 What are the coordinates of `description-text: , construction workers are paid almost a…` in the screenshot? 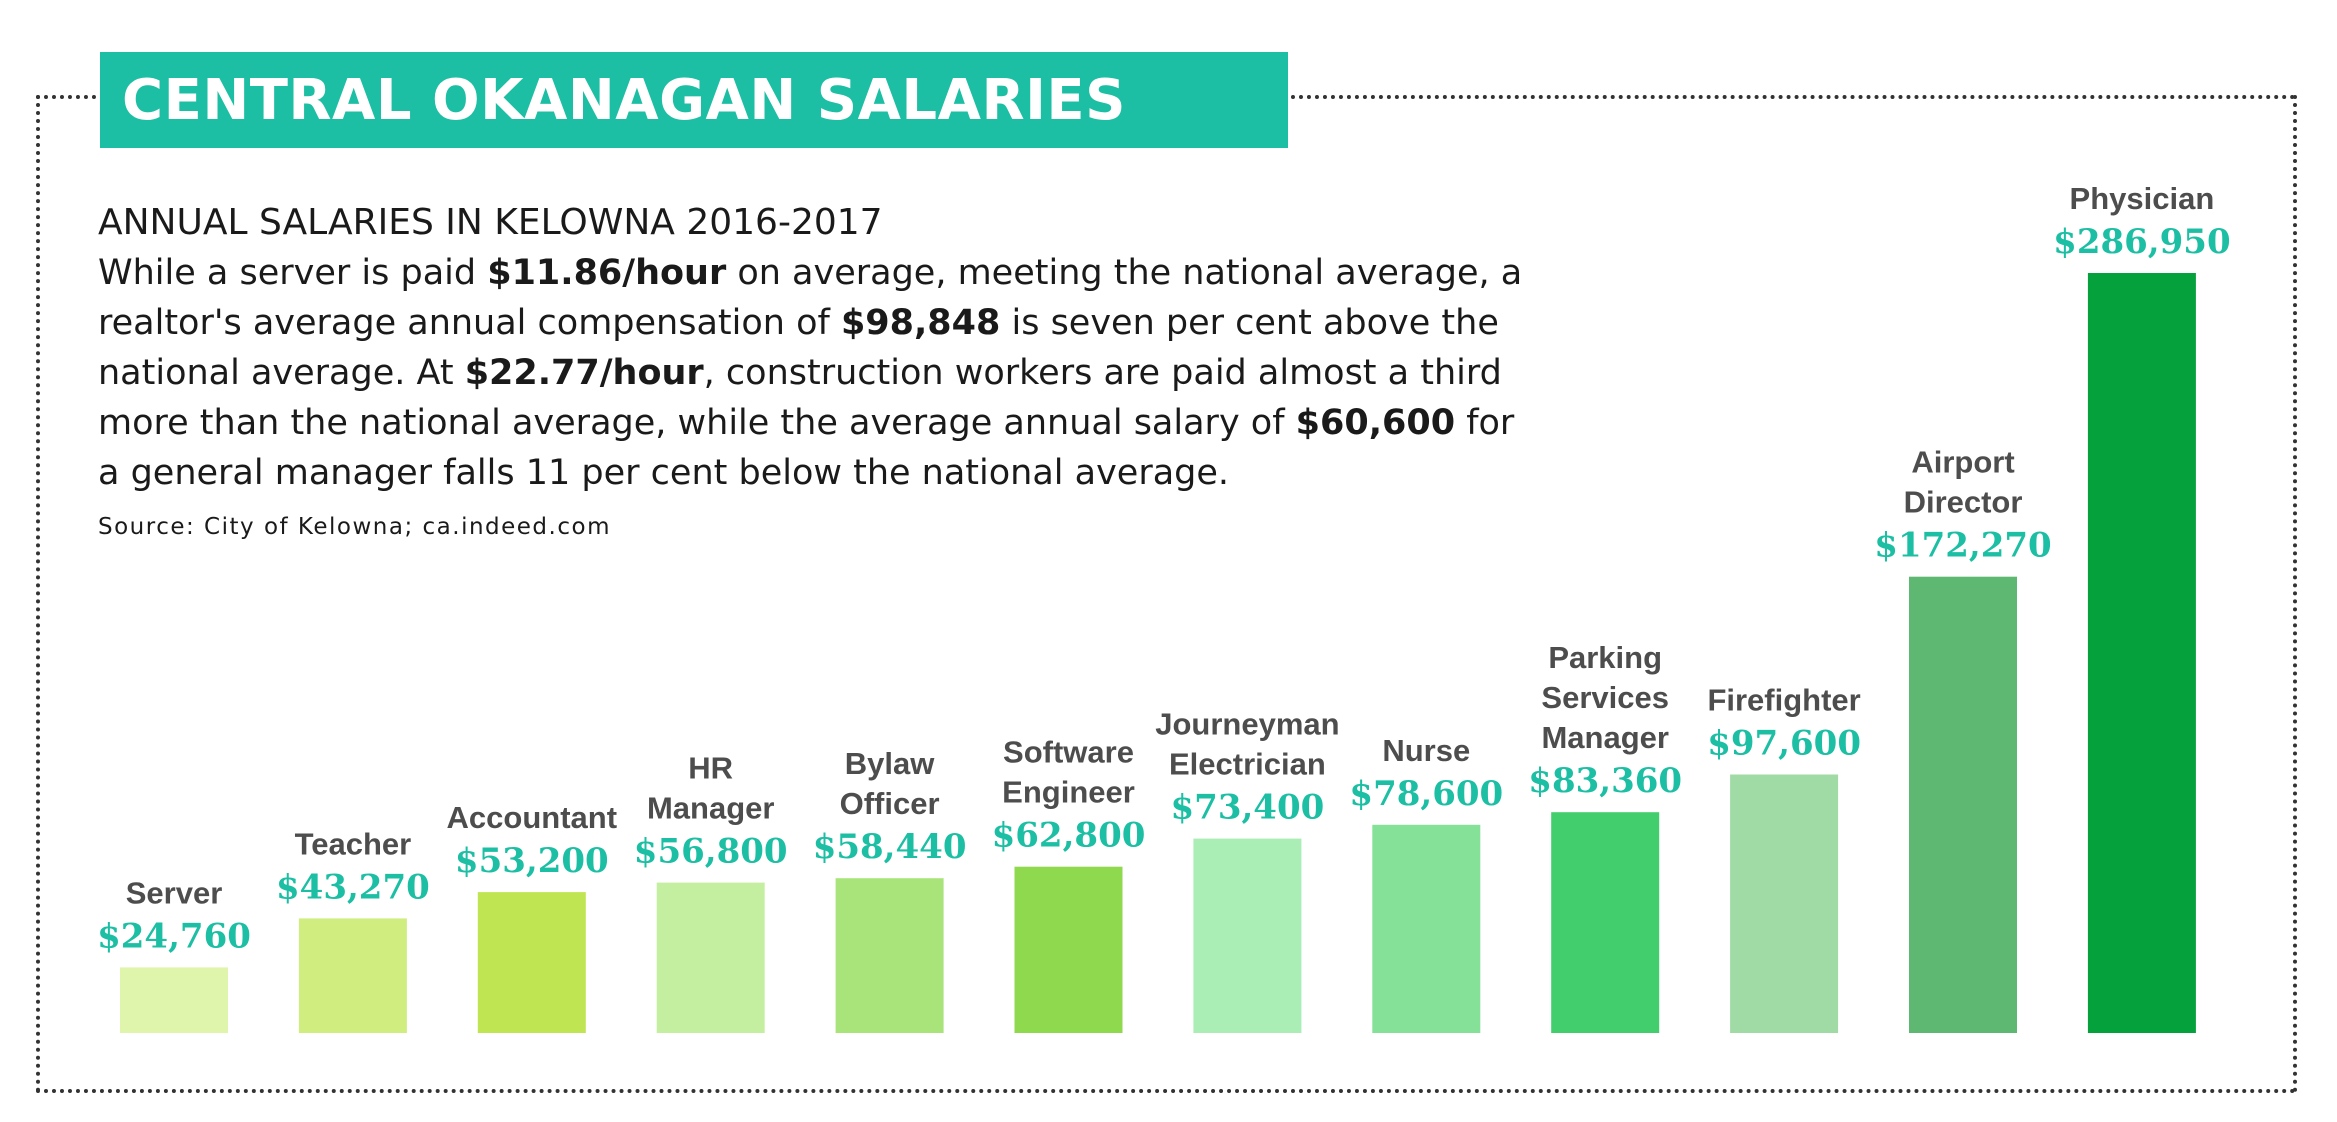 It's located at (800, 398).